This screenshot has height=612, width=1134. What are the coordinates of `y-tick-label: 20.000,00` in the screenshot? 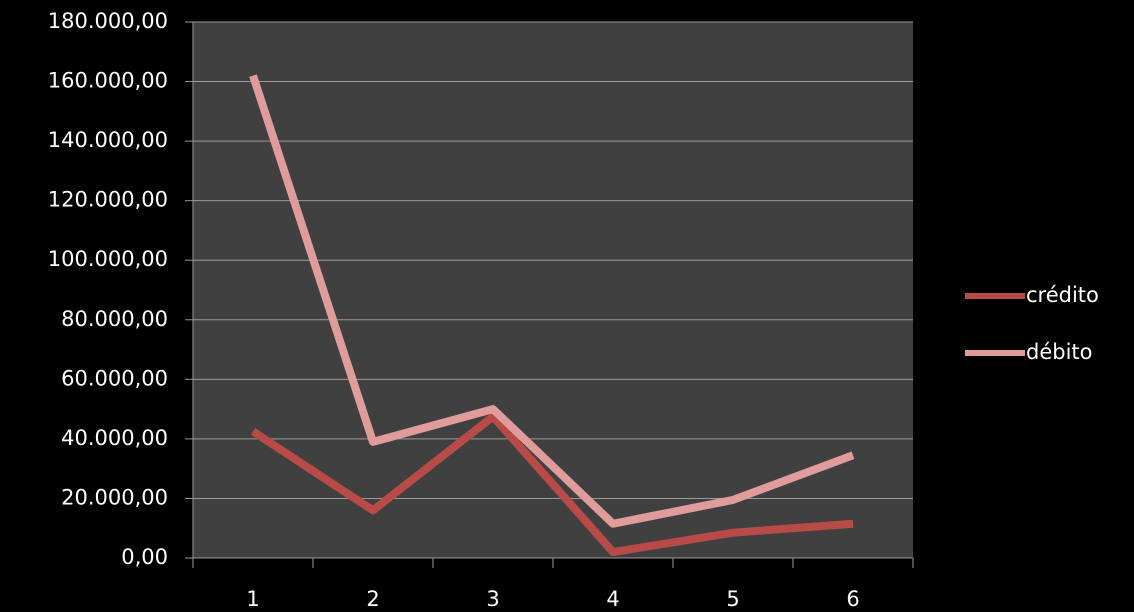 It's located at (114, 497).